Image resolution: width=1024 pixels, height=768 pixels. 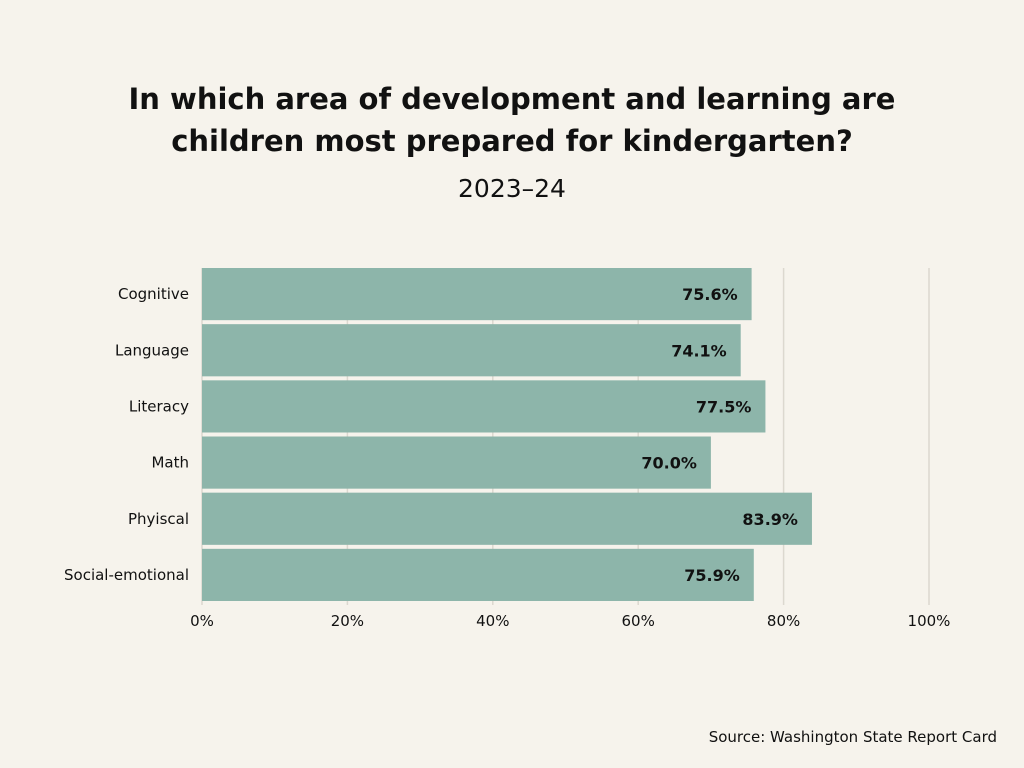 I want to click on source-note: Source: Washington State Report Card, so click(x=852, y=737).